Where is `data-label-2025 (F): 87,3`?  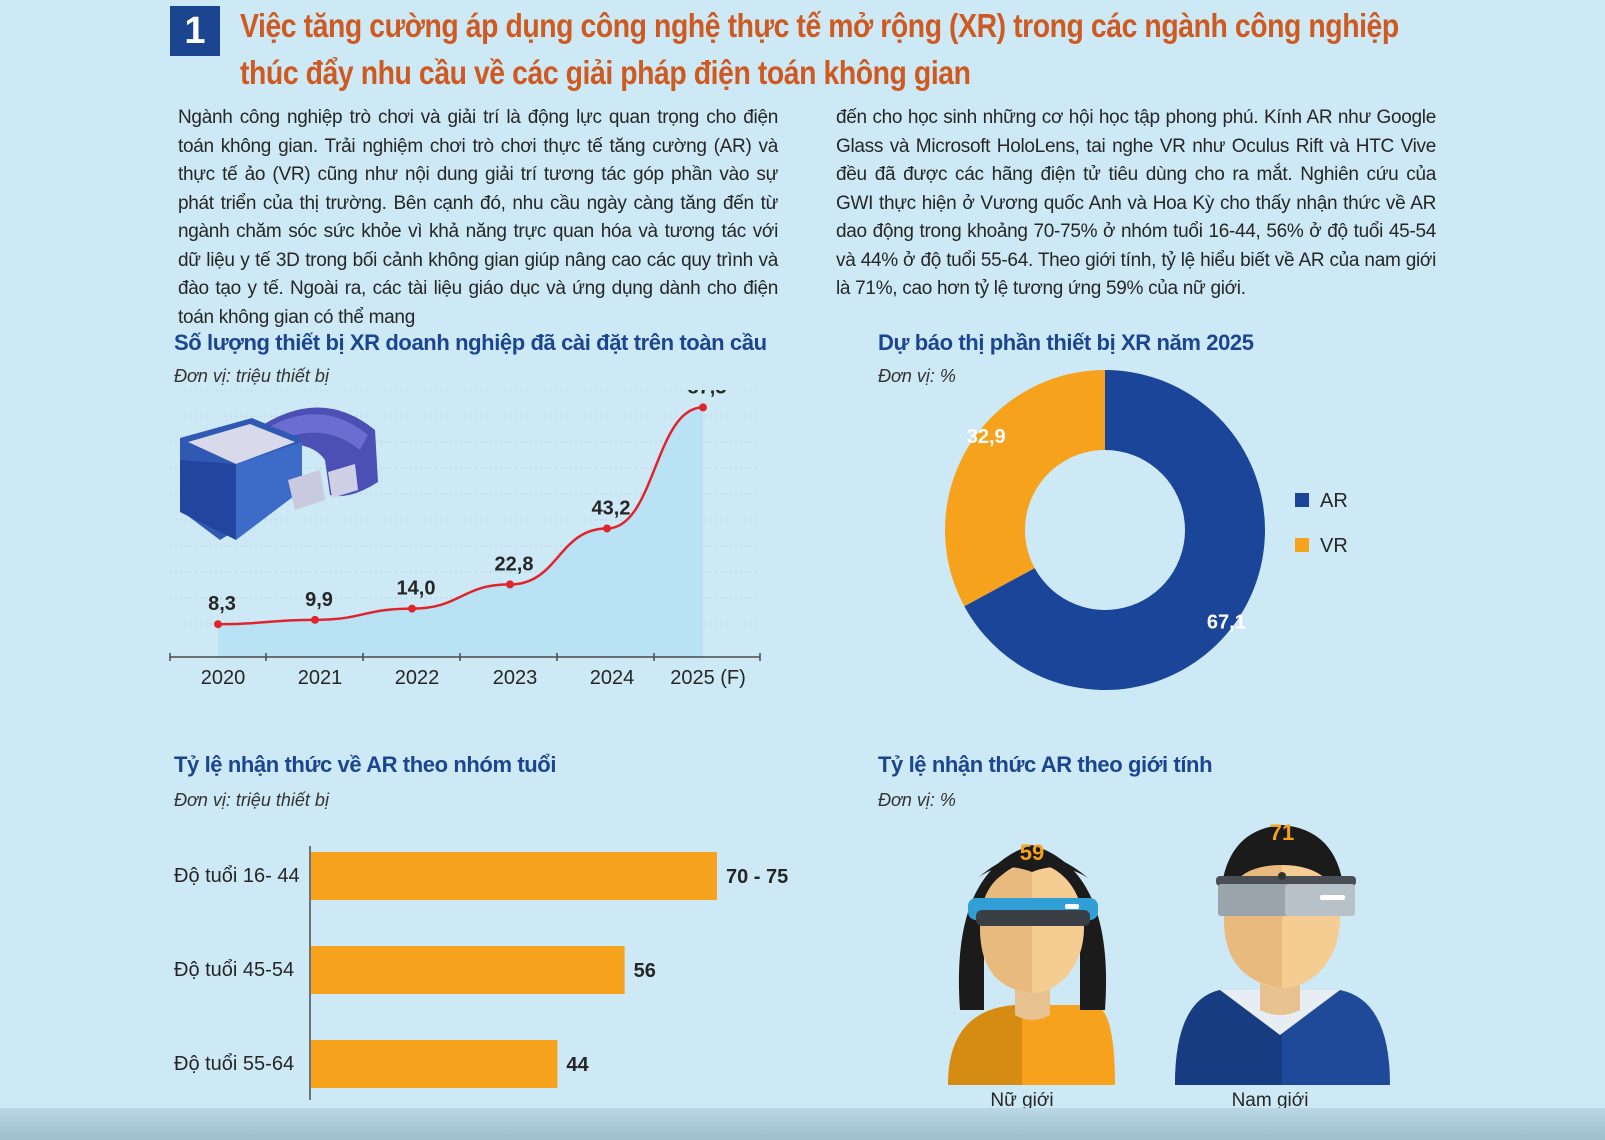
data-label-2025 (F): 87,3 is located at coordinates (707, 394).